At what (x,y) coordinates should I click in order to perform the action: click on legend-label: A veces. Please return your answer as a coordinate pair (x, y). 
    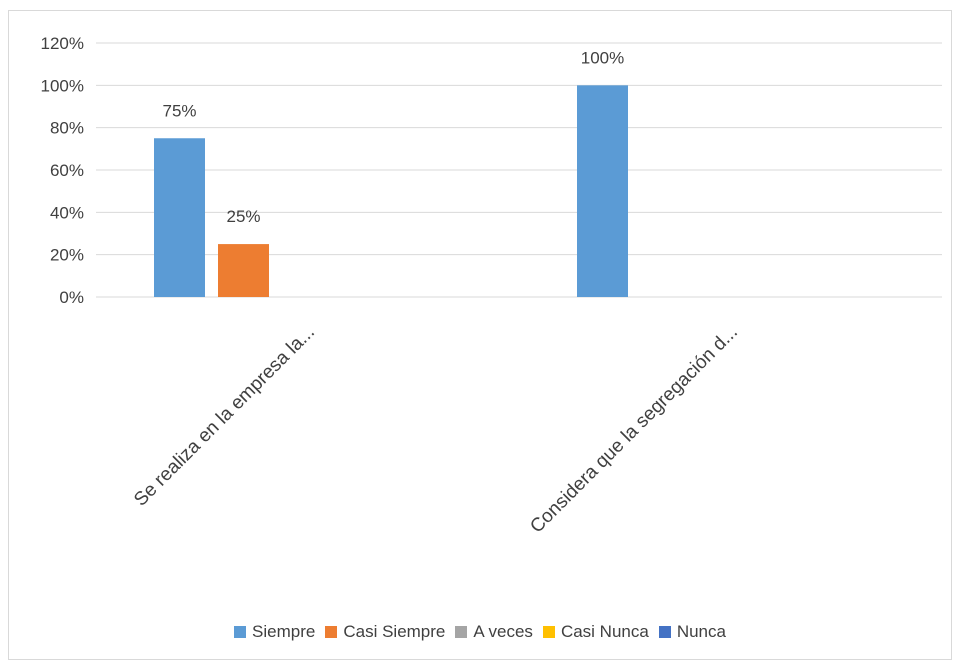
    Looking at the image, I should click on (503, 631).